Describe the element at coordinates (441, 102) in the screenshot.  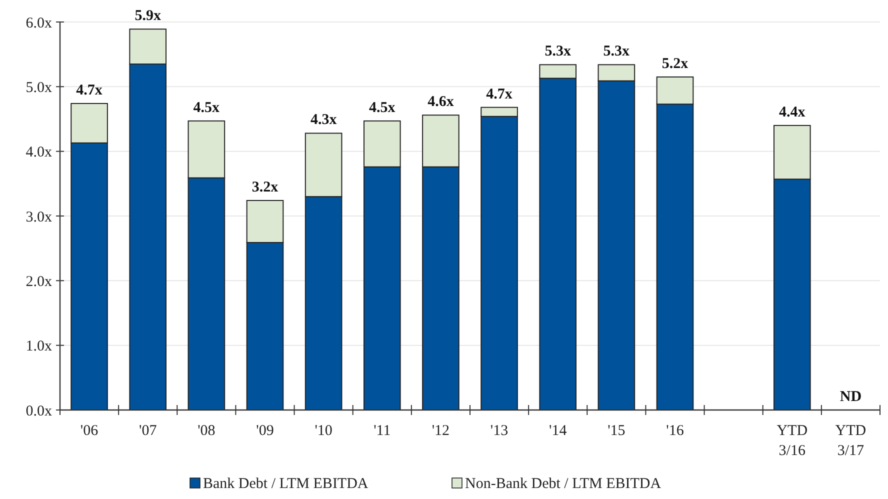
I see `total-label: 4.6x` at that location.